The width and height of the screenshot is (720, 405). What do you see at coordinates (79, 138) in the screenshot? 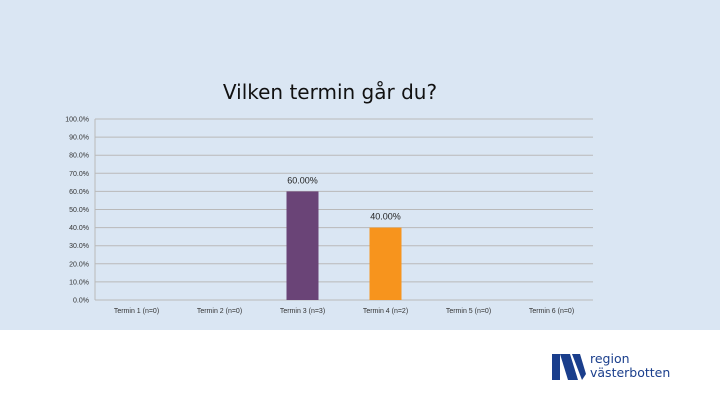
I see `y-tick-label: 90.0%` at bounding box center [79, 138].